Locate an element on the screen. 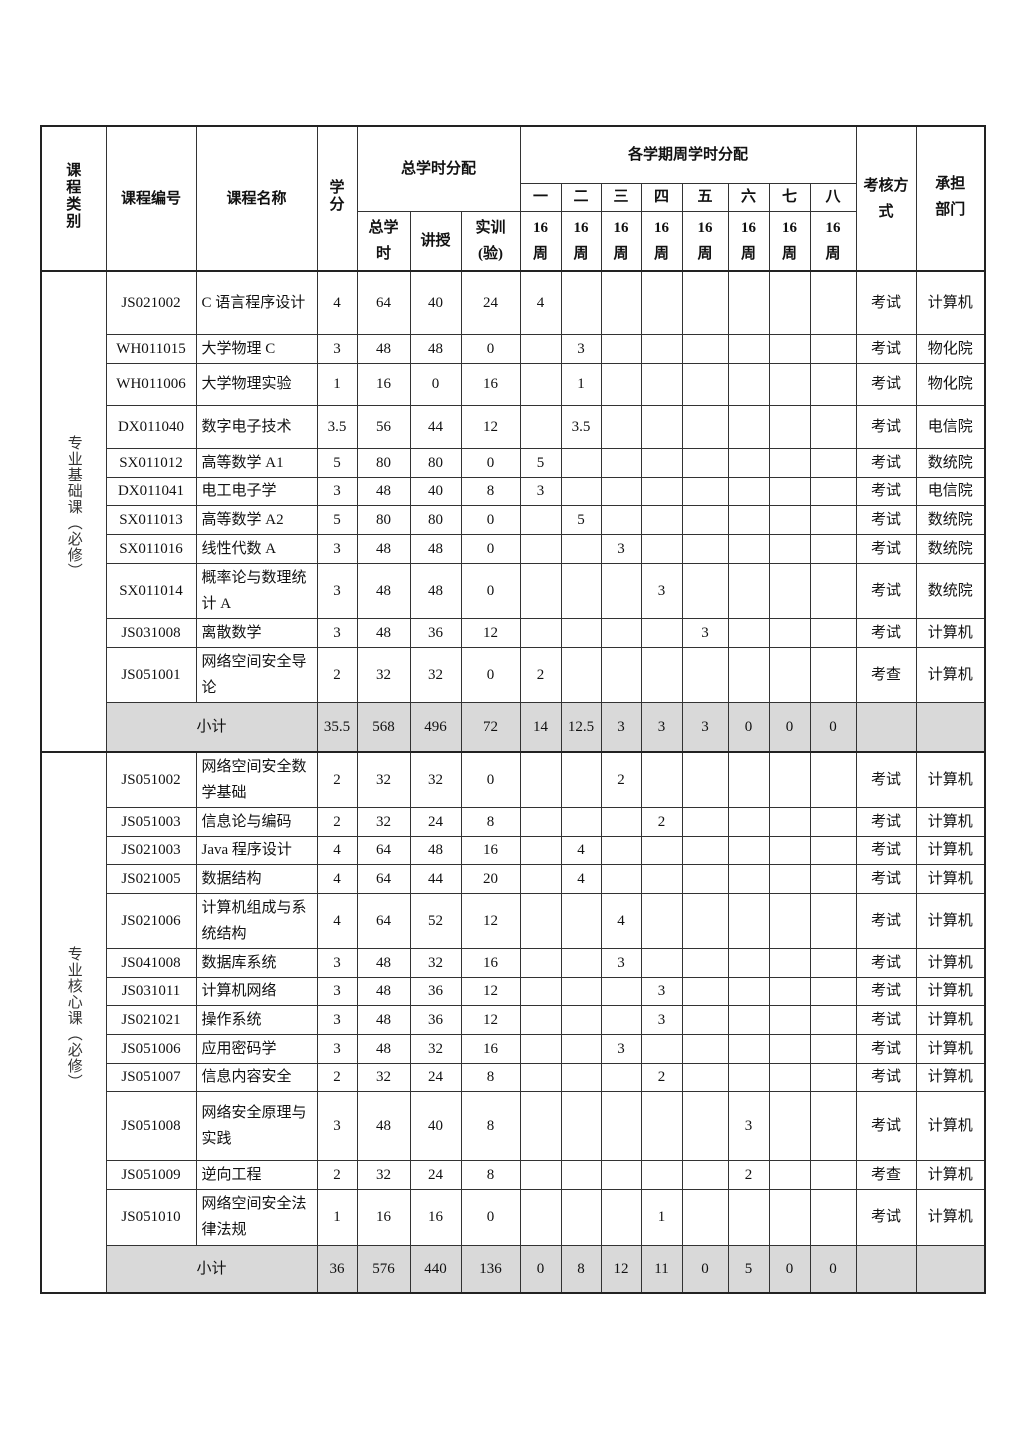 The width and height of the screenshot is (1024, 1448). subtotal-total: 568 is located at coordinates (383, 727).